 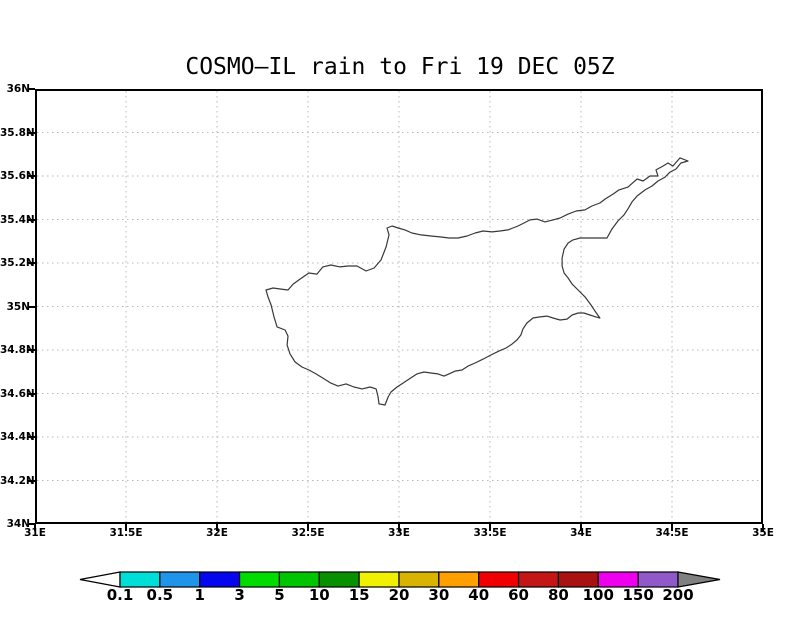 I want to click on y-tick-label: 34.2N, so click(x=17, y=480).